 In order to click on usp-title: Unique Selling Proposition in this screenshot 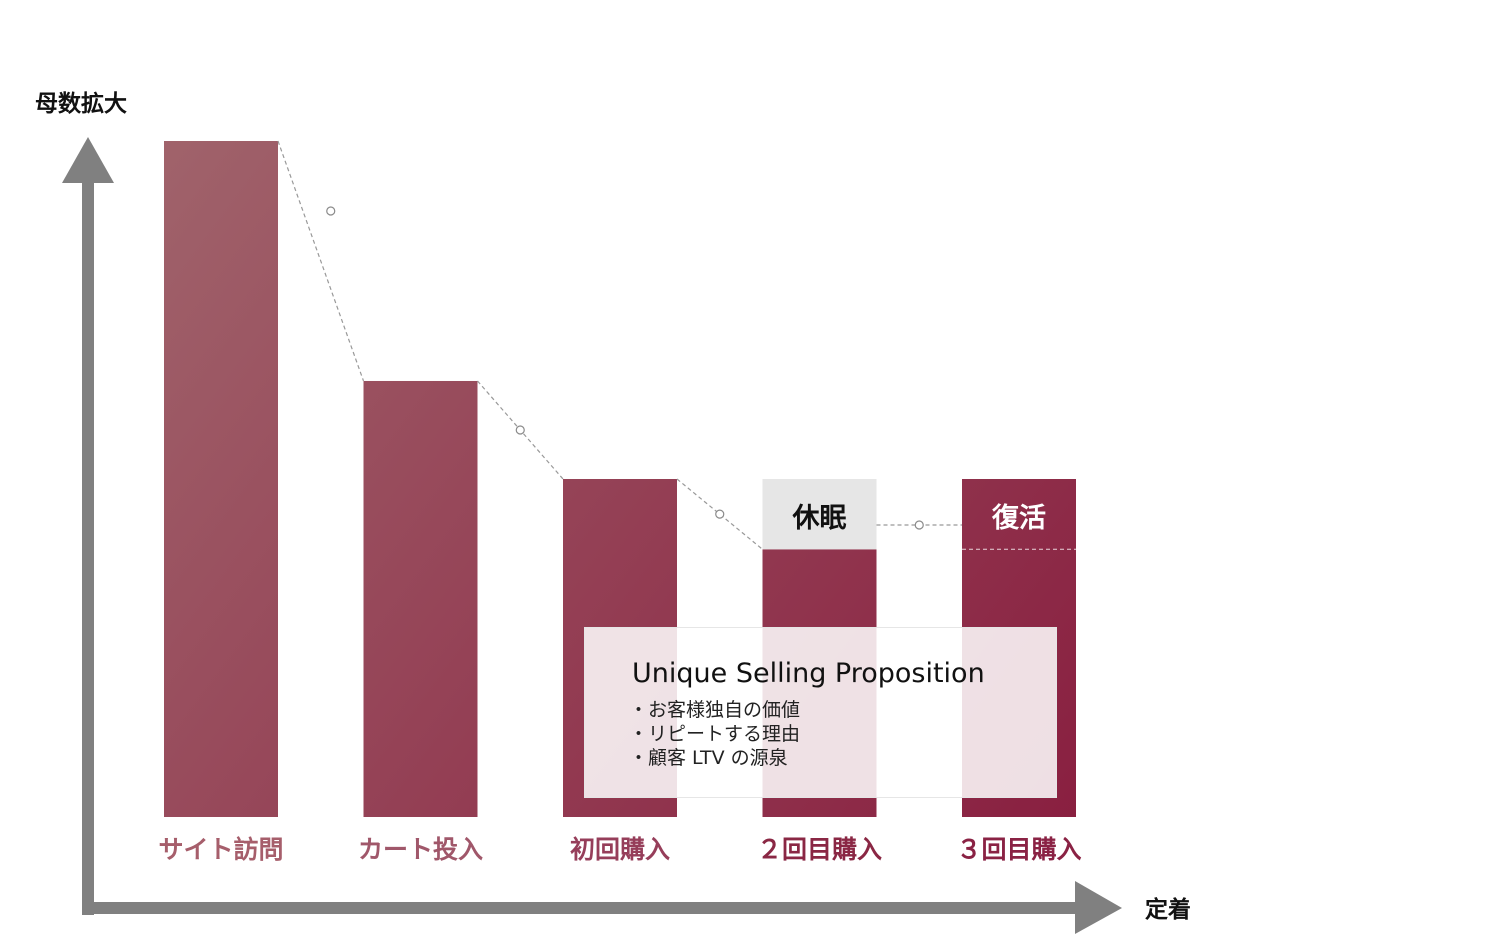, I will do `click(808, 673)`.